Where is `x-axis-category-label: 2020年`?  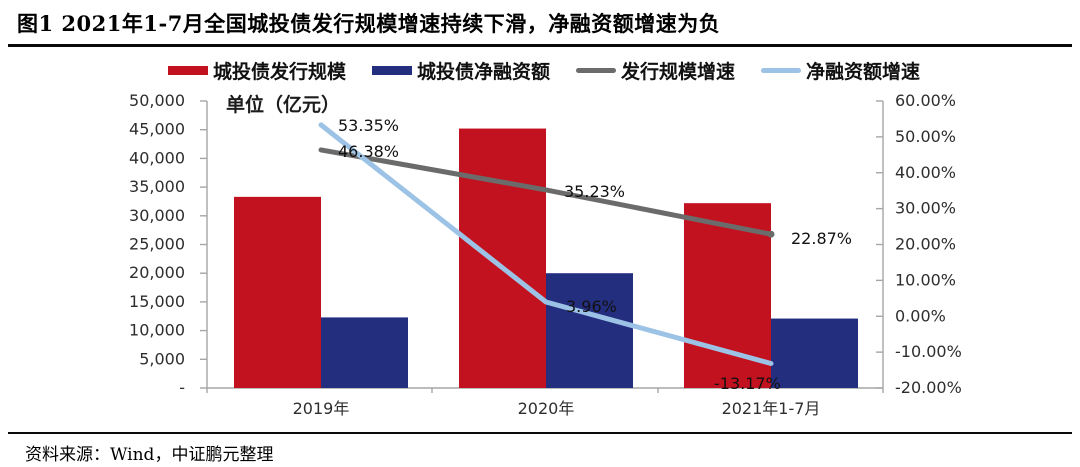 x-axis-category-label: 2020年 is located at coordinates (546, 408).